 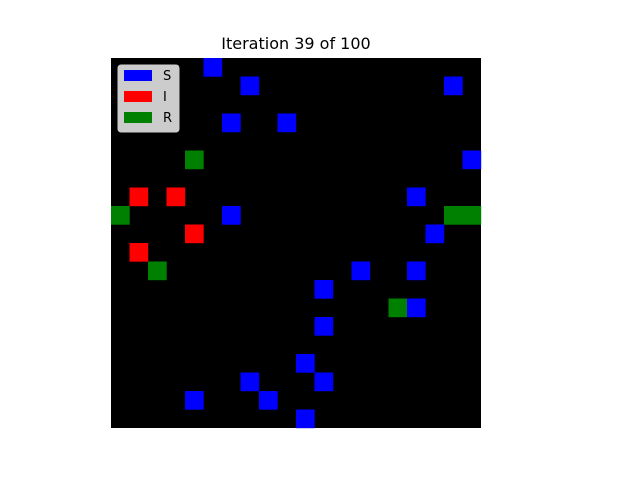 What do you see at coordinates (138, 75) in the screenshot?
I see `legend-swatch-s` at bounding box center [138, 75].